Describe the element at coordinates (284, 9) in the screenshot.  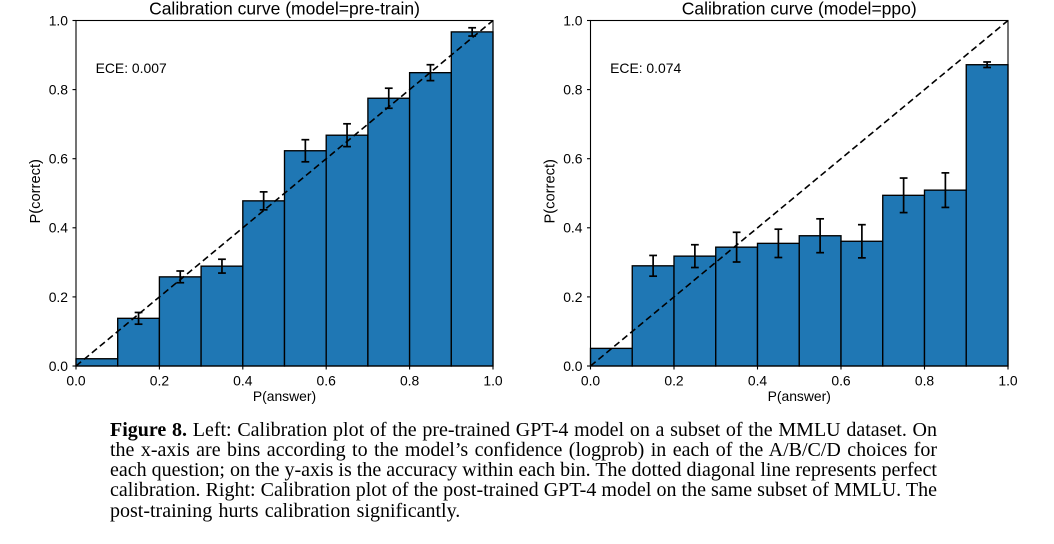
I see `svg-text:Calibration curve (model=pre-t: Calibration curve (model=pre-train)` at that location.